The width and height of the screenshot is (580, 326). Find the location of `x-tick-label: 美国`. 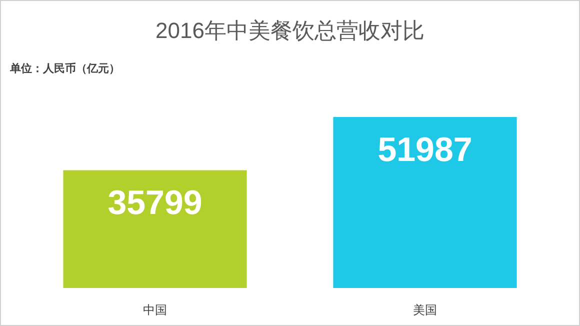

x-tick-label: 美国 is located at coordinates (425, 310).